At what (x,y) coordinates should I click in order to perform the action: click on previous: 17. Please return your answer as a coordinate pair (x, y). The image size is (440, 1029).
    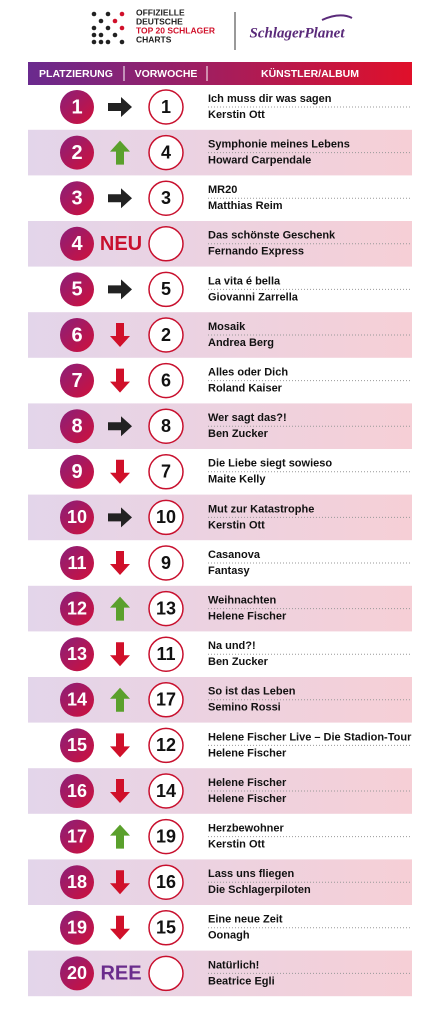
    Looking at the image, I should click on (166, 700).